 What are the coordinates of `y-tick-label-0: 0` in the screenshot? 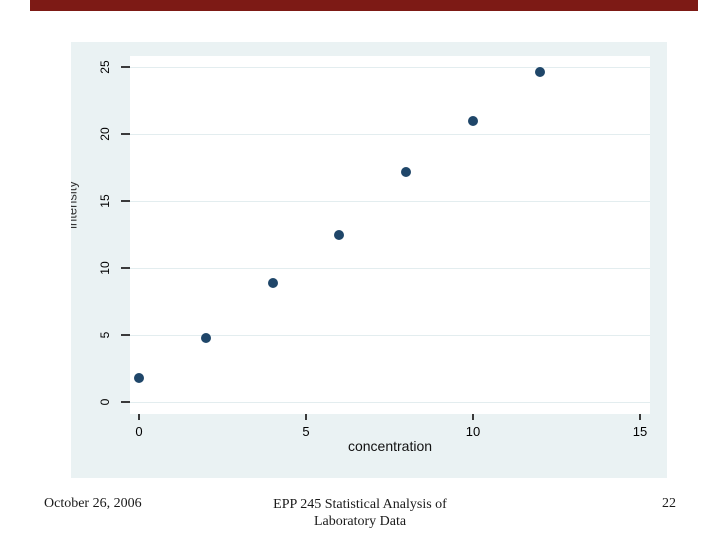 It's located at (105, 402).